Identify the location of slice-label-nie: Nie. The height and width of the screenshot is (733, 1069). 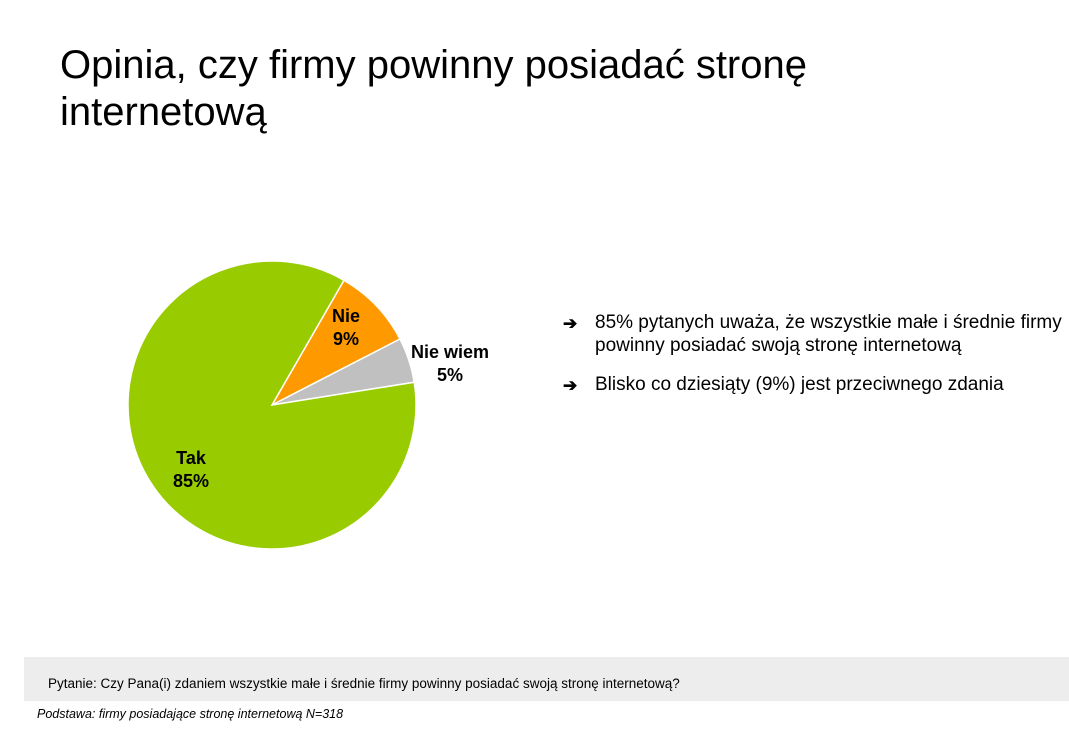
(346, 316).